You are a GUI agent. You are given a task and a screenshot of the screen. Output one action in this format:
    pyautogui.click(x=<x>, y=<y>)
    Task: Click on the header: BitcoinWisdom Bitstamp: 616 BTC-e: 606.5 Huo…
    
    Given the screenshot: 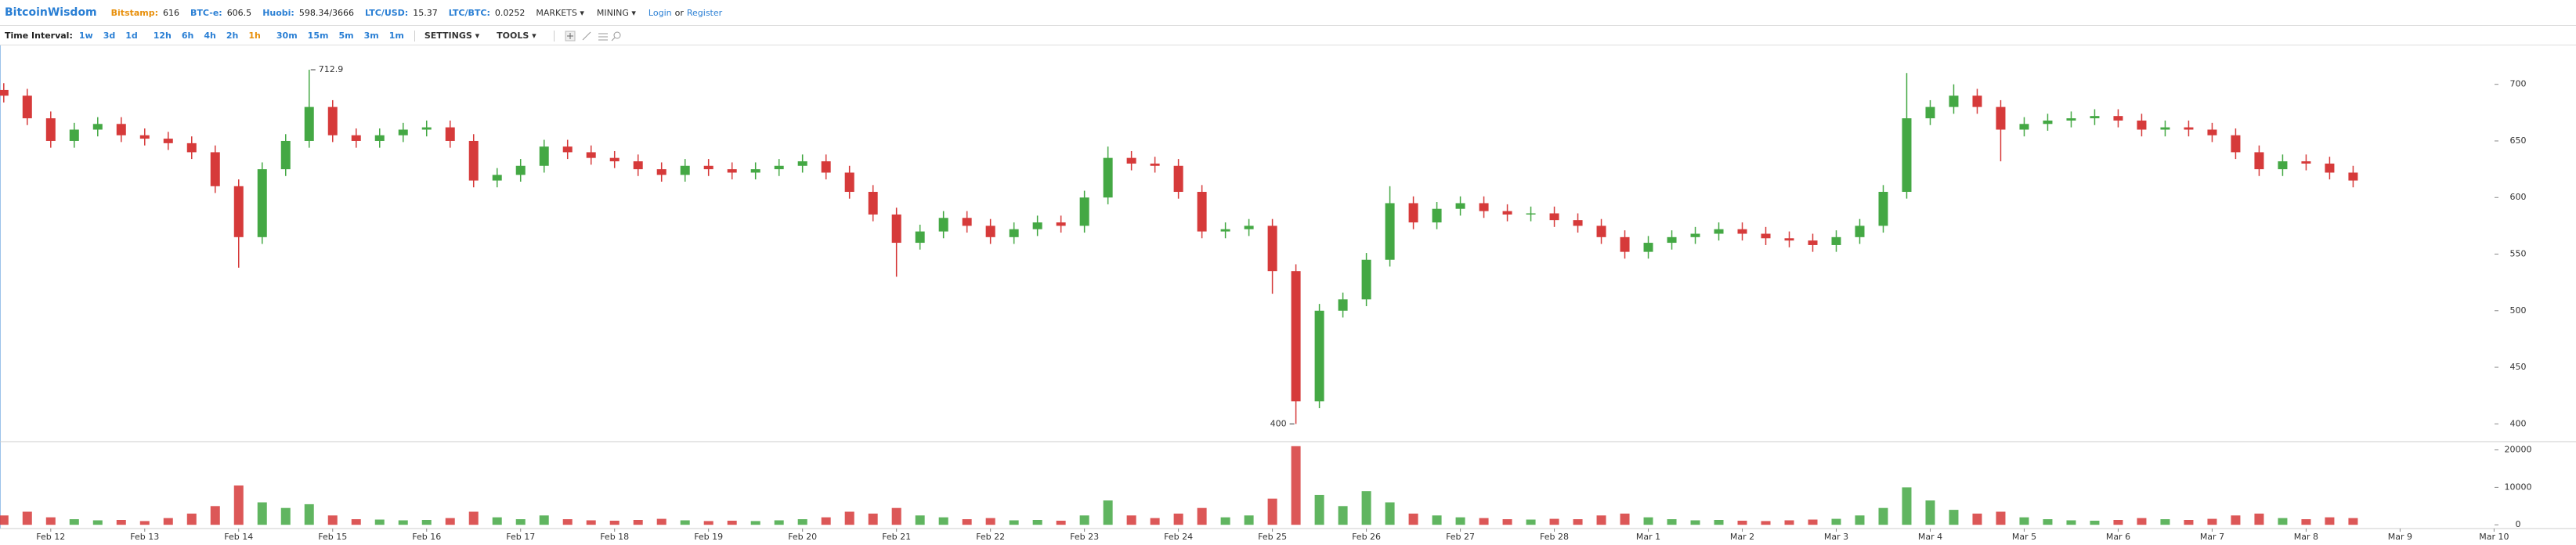 What is the action you would take?
    pyautogui.click(x=1288, y=13)
    